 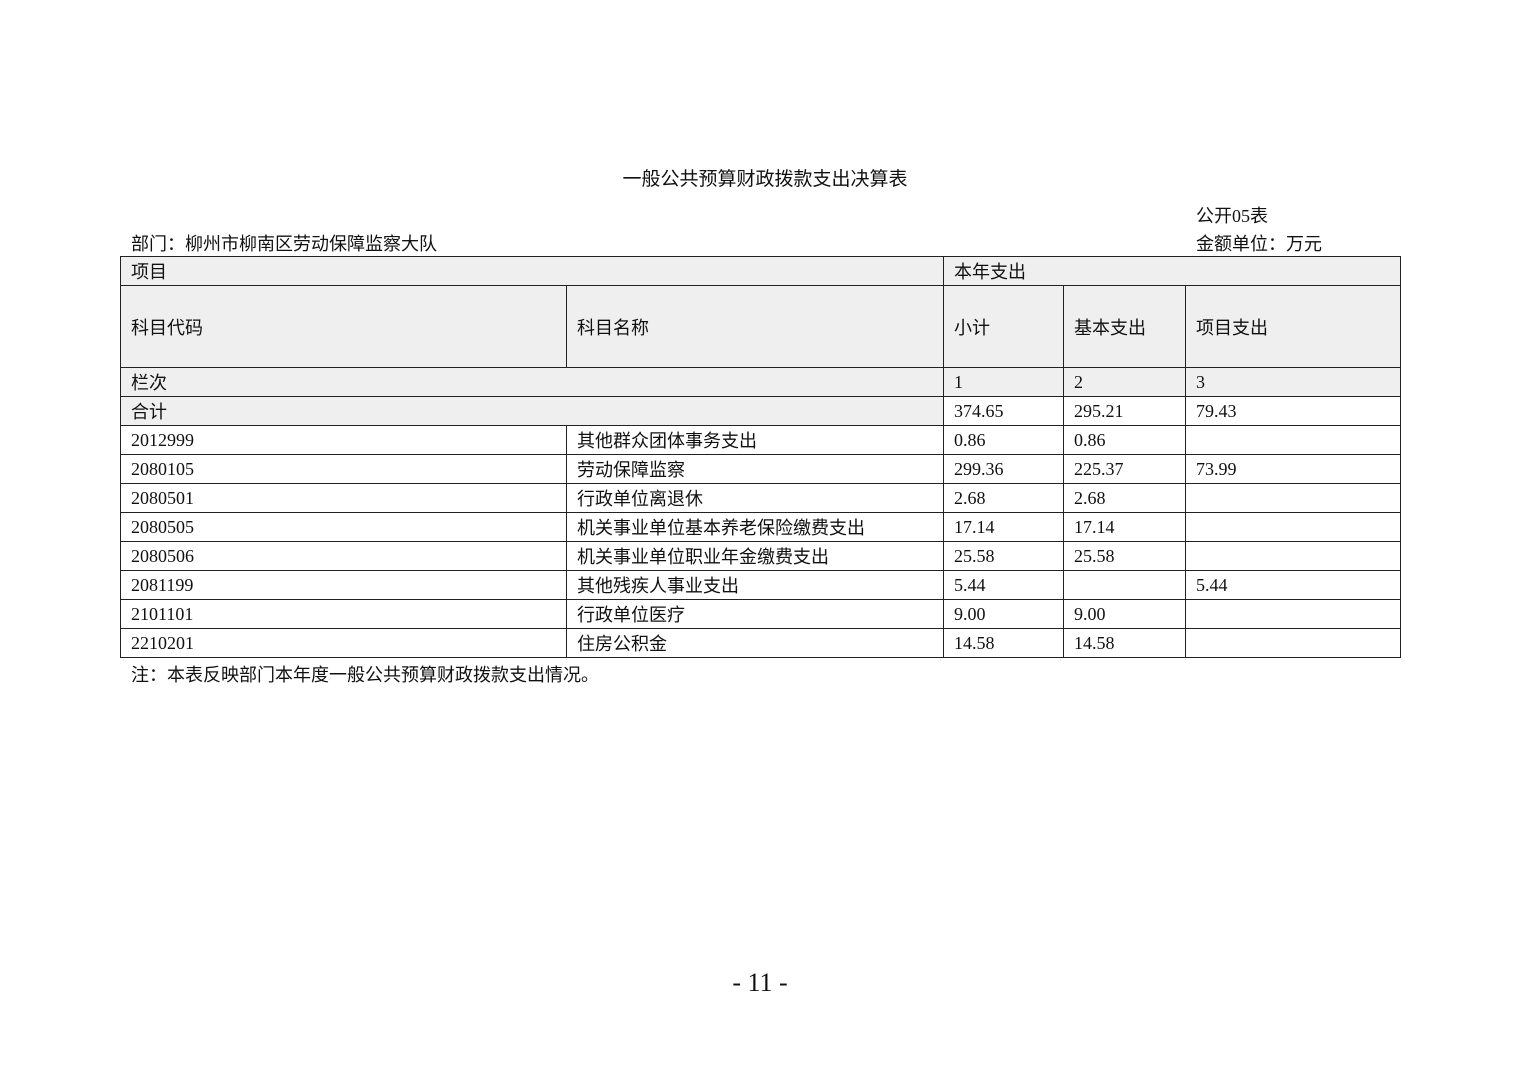 I want to click on cell-code: 2081199, so click(x=343, y=585).